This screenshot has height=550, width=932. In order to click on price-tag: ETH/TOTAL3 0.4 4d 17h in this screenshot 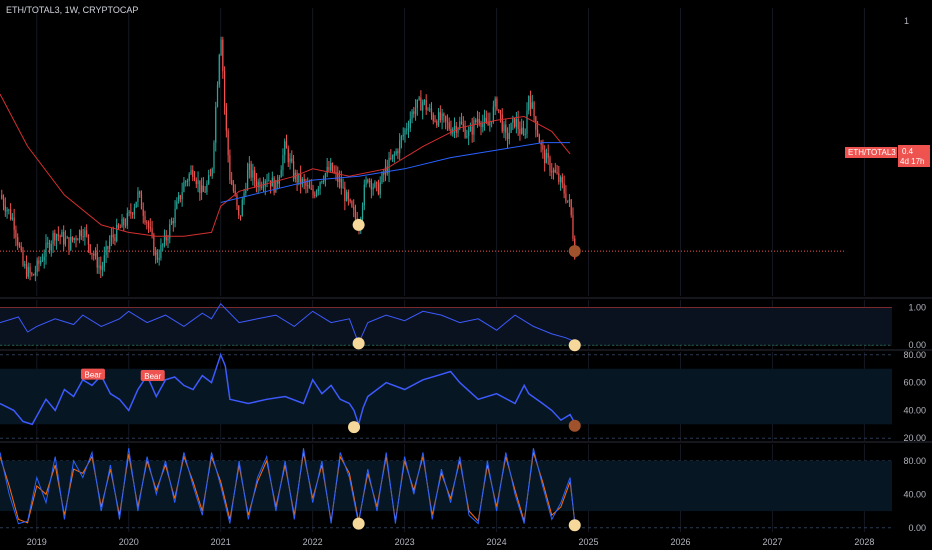, I will do `click(887, 156)`.